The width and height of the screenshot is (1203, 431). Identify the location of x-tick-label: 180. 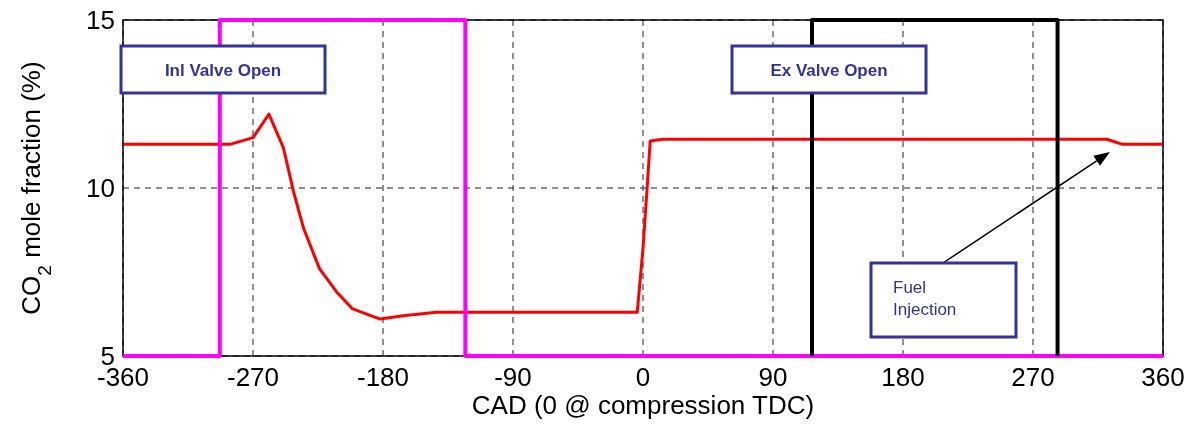
(903, 377).